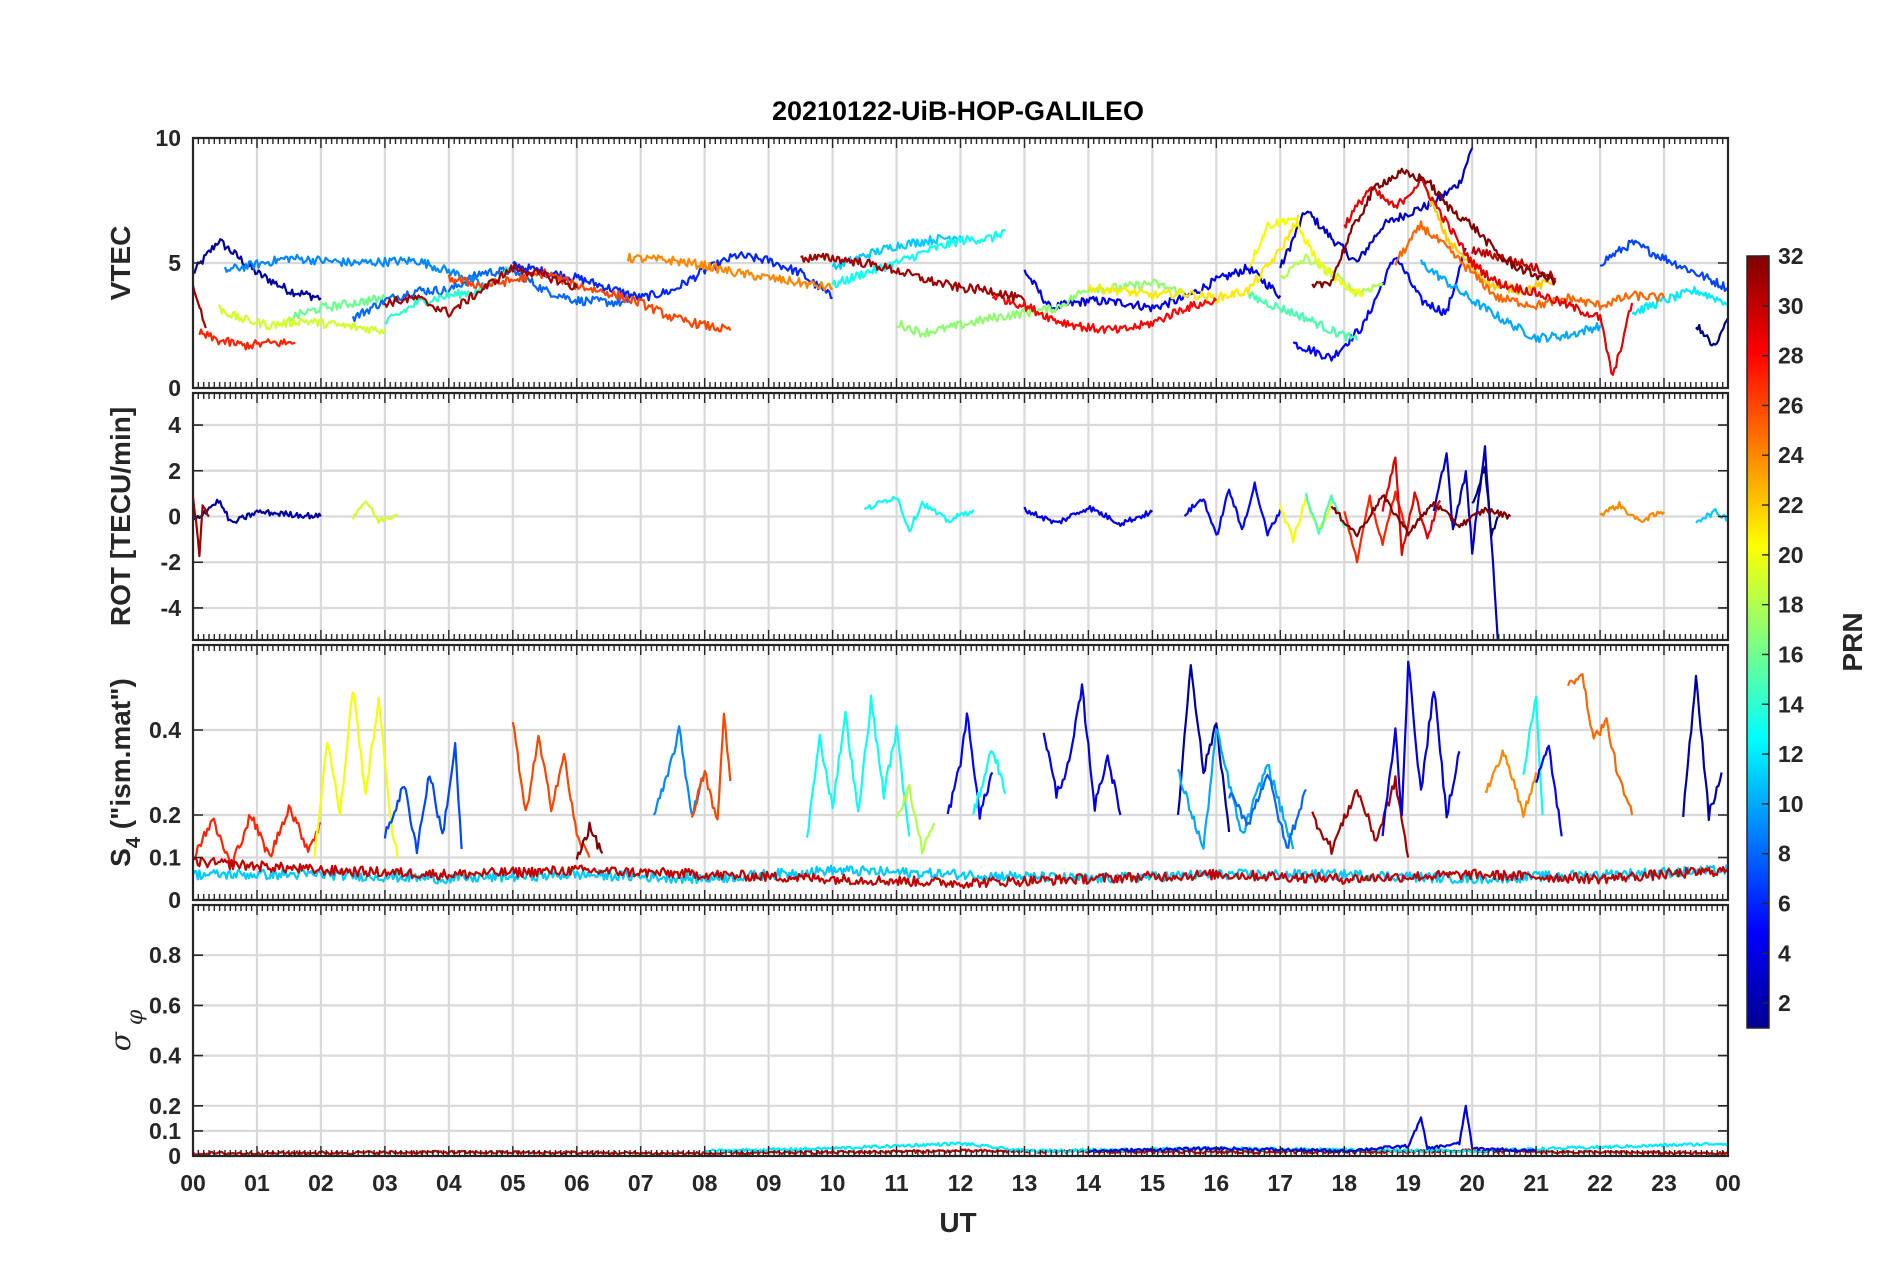 The image size is (1902, 1272). Describe the element at coordinates (1791, 455) in the screenshot. I see `colorbar-tick-label: 24` at that location.